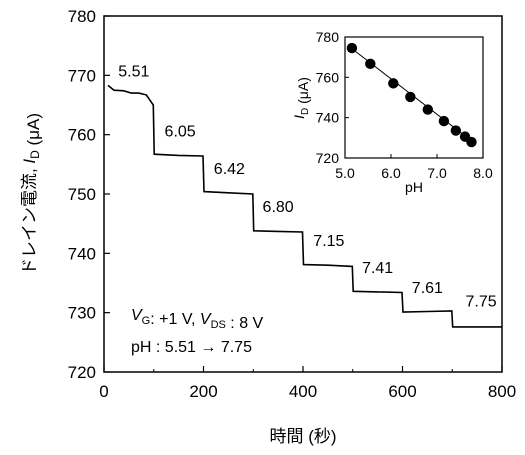 This screenshot has width=525, height=455. What do you see at coordinates (301, 98) in the screenshot?
I see `inset-y-axis-title: ID (μA)` at bounding box center [301, 98].